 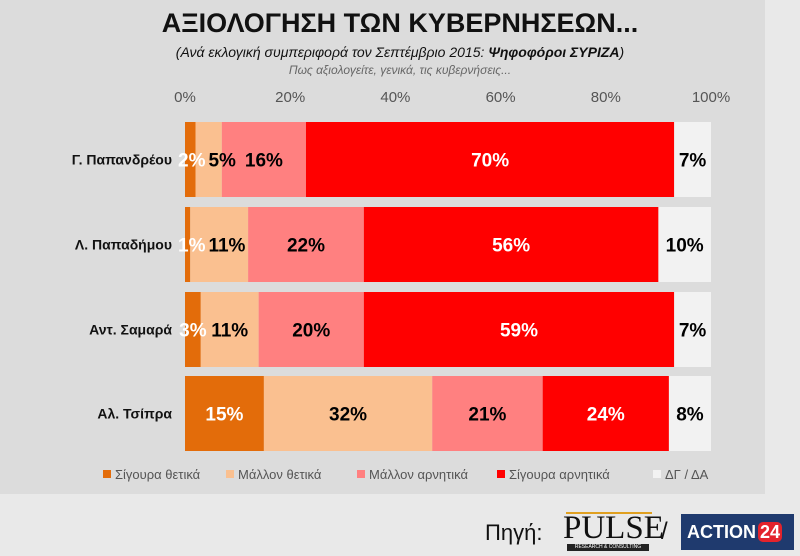 I want to click on data-label: 16%, so click(x=264, y=161).